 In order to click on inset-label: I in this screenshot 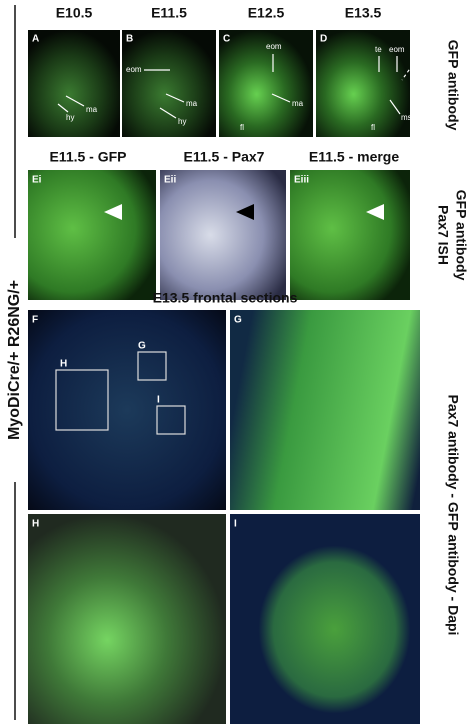, I will do `click(158, 400)`.